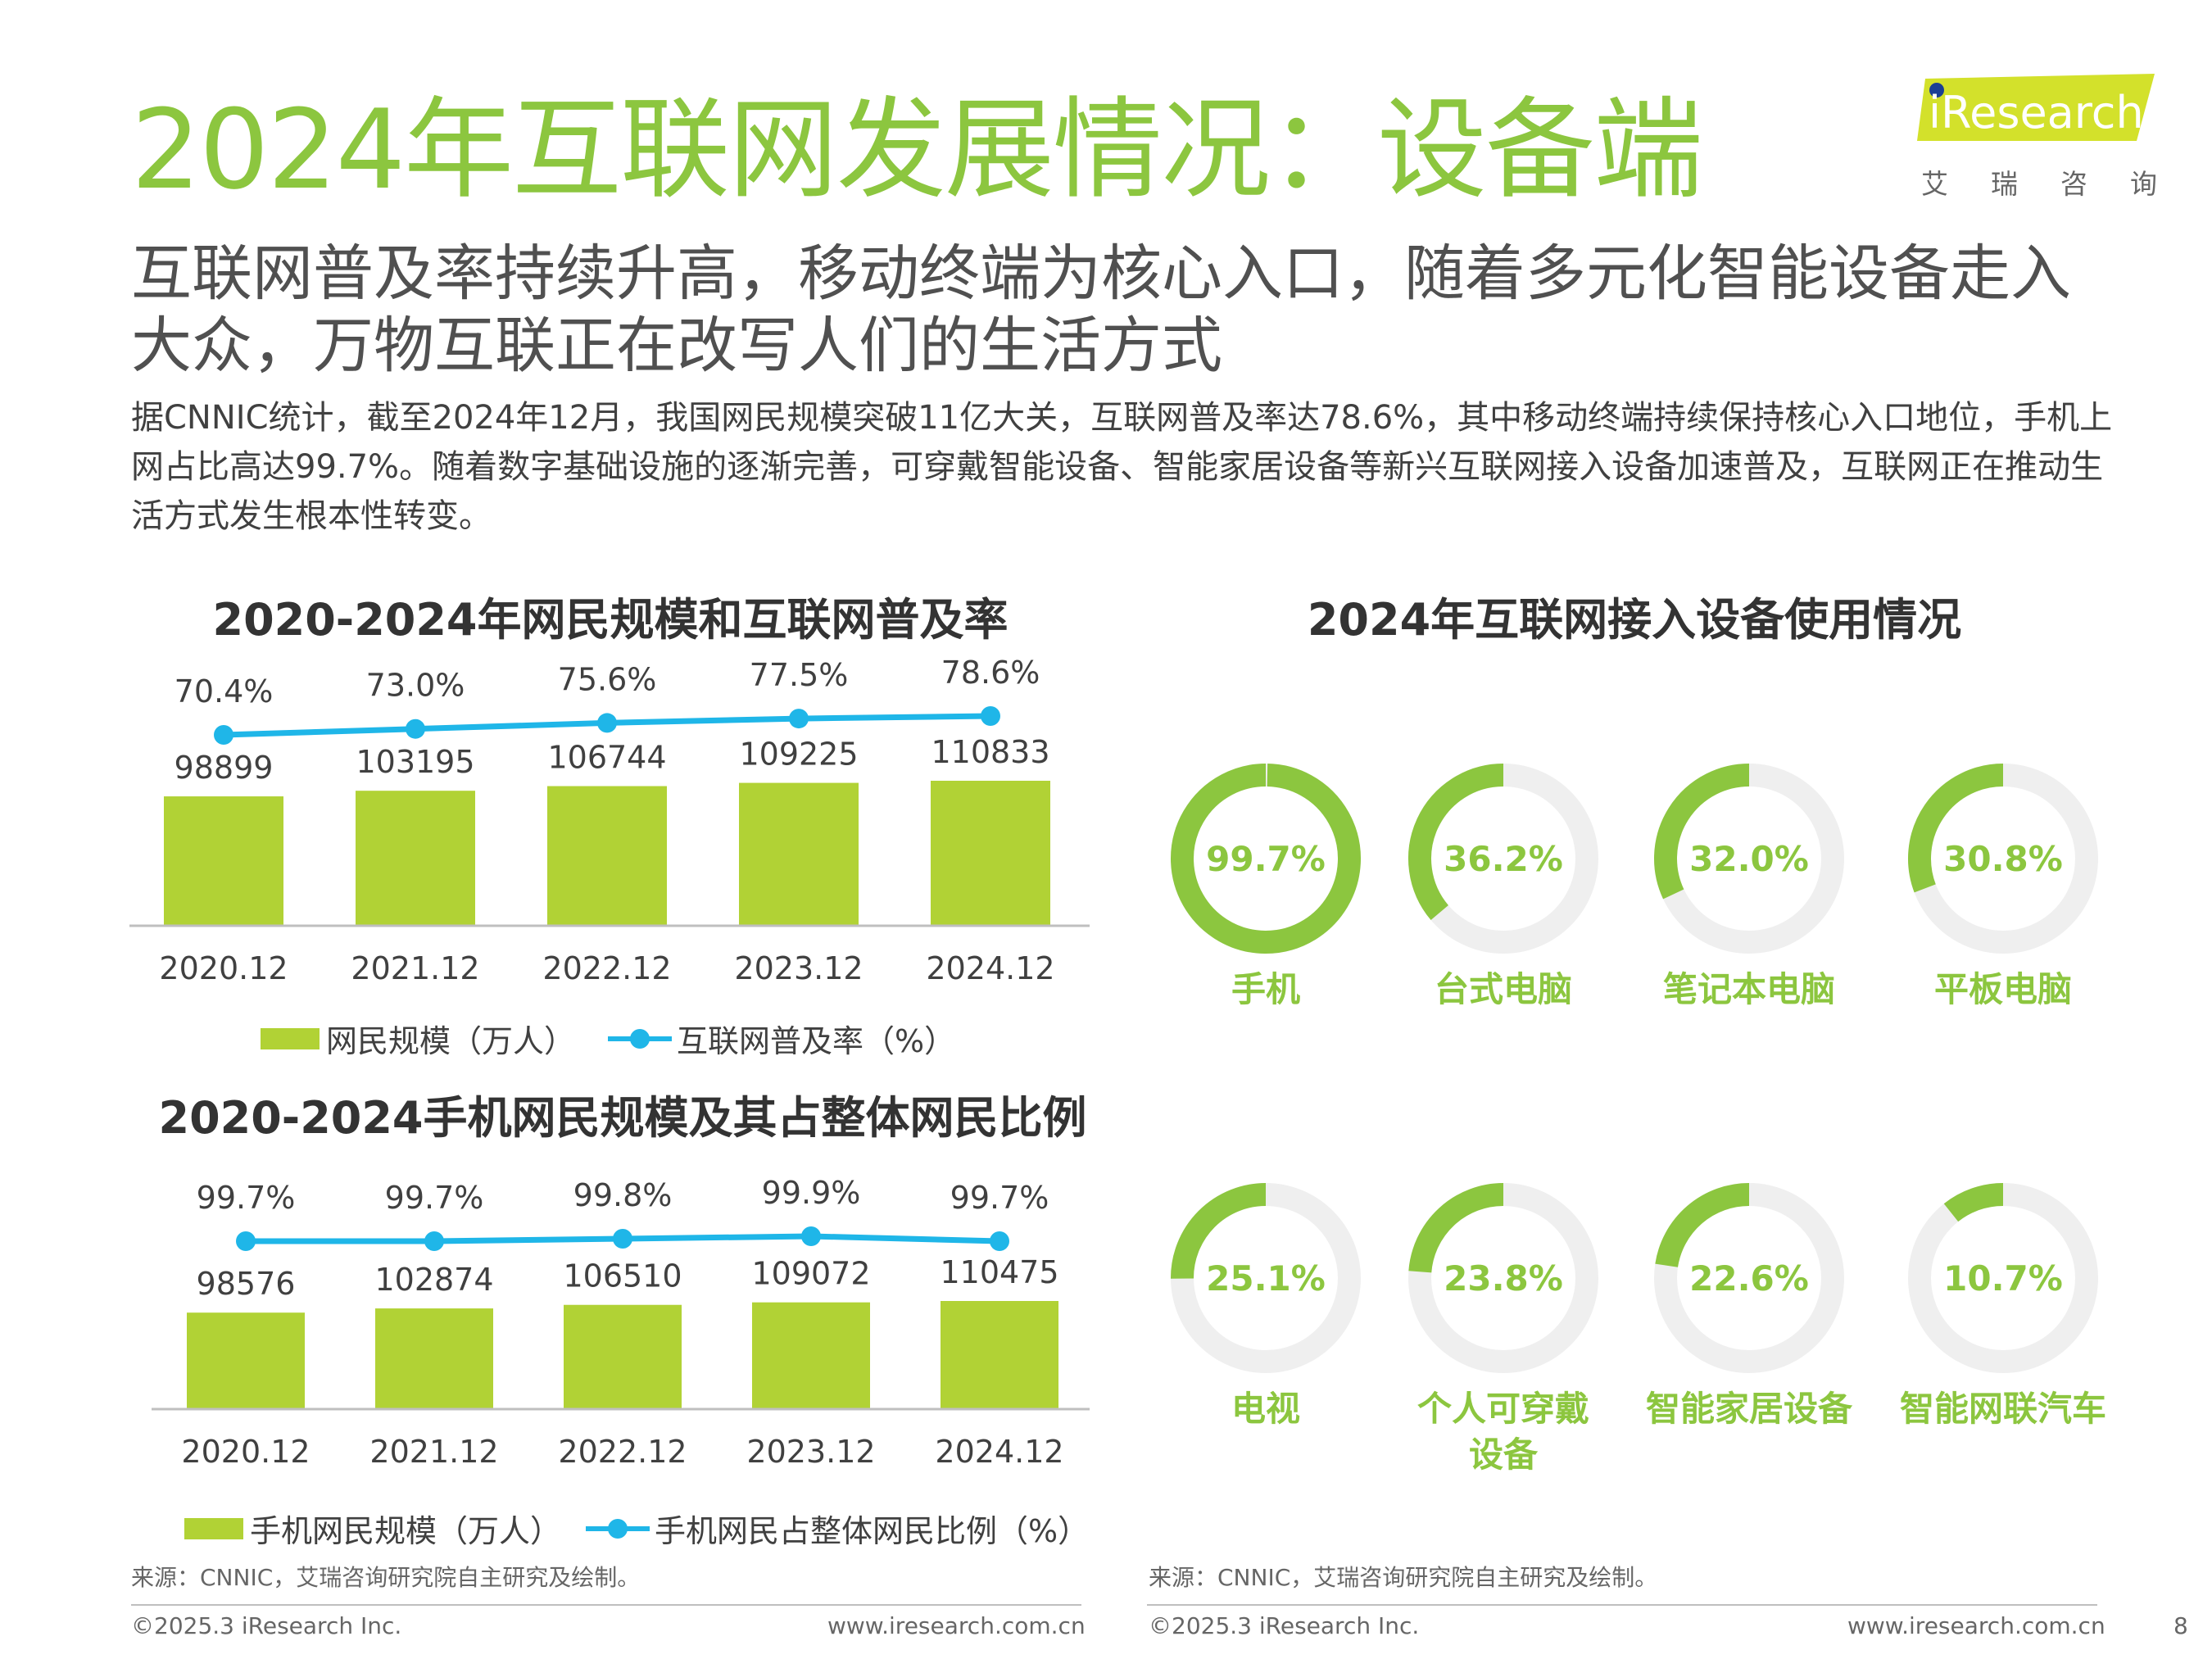 This screenshot has width=2212, height=1659. I want to click on c2-bar-label-3: 109072, so click(810, 1274).